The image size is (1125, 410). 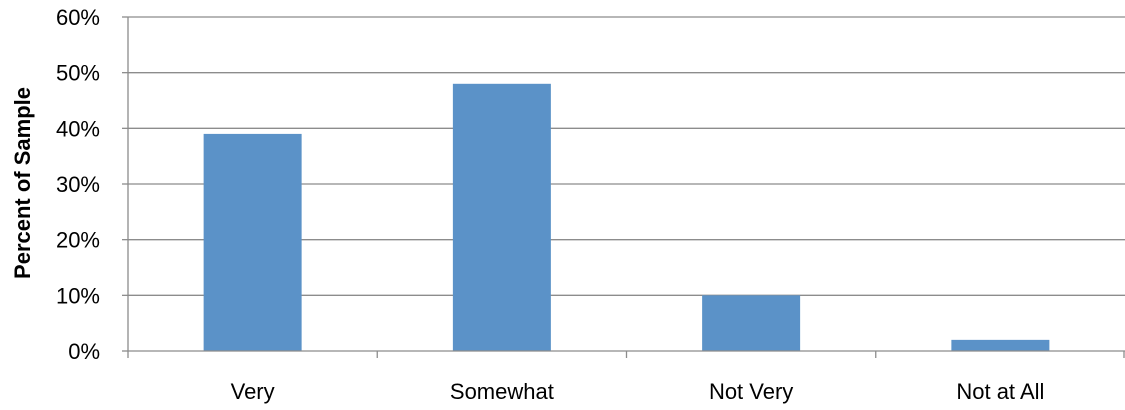 What do you see at coordinates (751, 391) in the screenshot?
I see `x-tick-label: Not Very` at bounding box center [751, 391].